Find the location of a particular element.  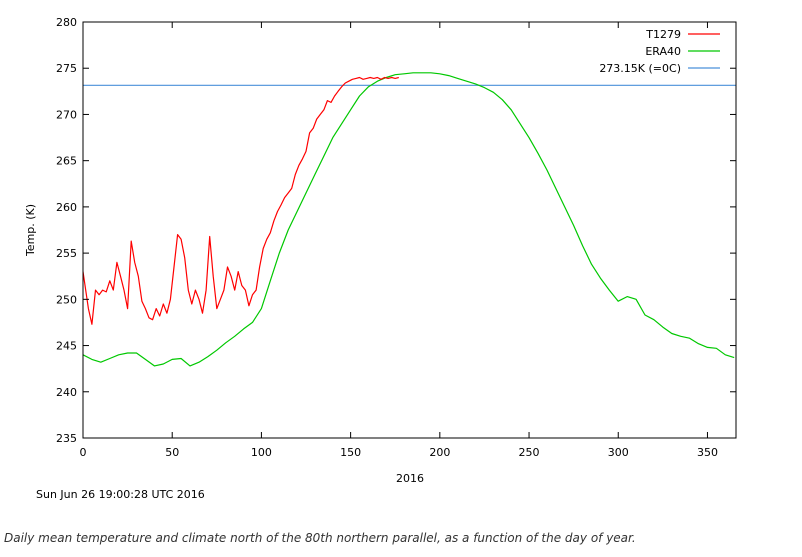

timestamp: Sun Jun 26 19:00:28 UTC 2016 is located at coordinates (120, 494).